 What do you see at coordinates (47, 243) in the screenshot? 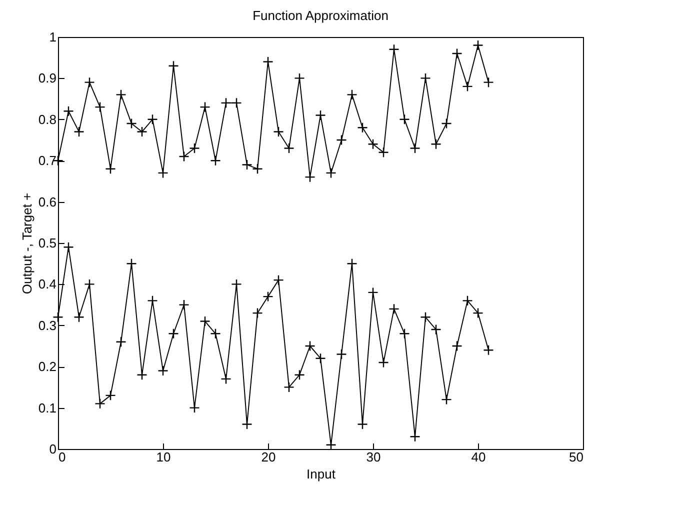
I see `y-tick-label: 0.5` at bounding box center [47, 243].